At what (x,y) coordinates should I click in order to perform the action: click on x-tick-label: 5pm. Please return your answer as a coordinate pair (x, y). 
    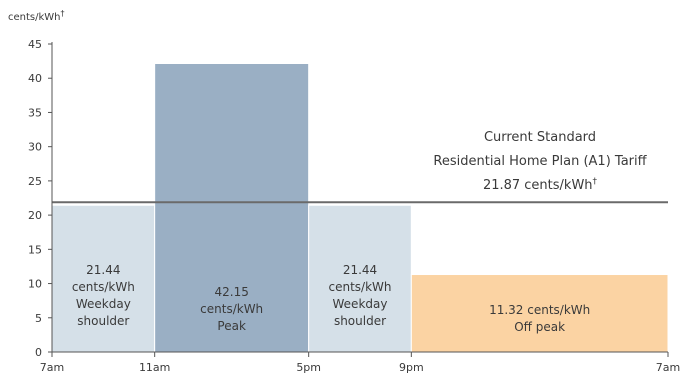
    Looking at the image, I should click on (308, 367).